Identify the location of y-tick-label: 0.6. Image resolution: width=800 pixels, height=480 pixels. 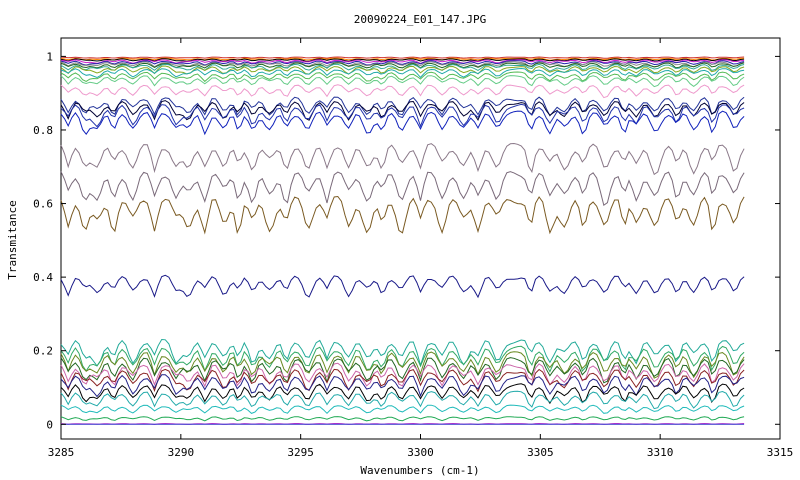
(43, 204).